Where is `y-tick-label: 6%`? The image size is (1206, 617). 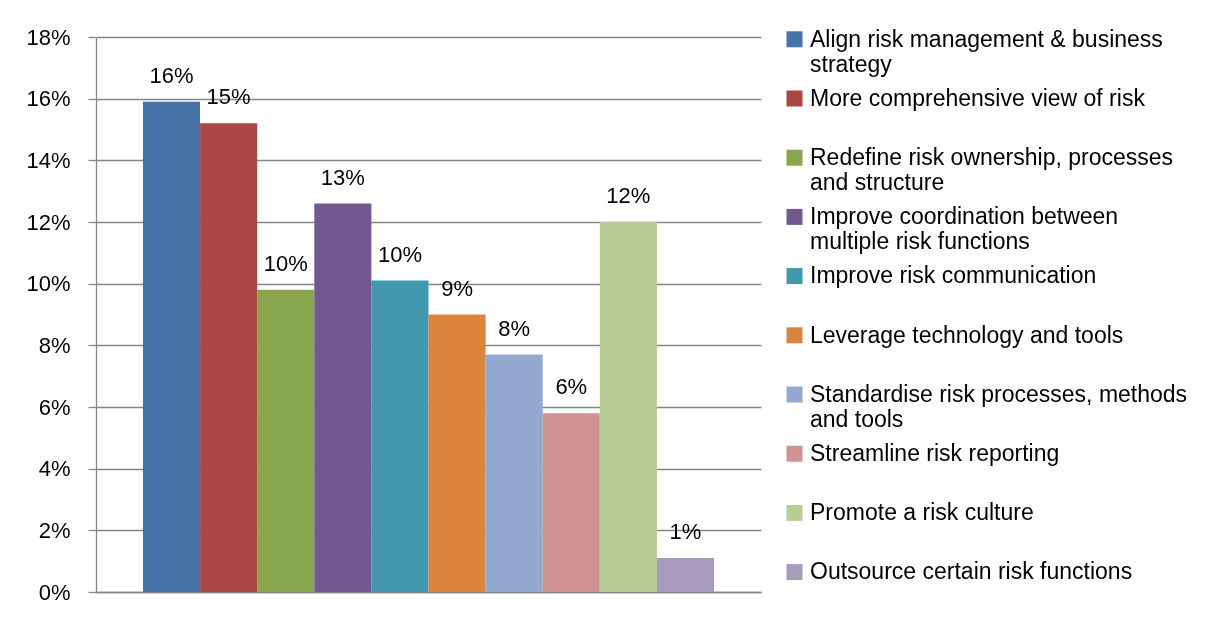 y-tick-label: 6% is located at coordinates (54, 407).